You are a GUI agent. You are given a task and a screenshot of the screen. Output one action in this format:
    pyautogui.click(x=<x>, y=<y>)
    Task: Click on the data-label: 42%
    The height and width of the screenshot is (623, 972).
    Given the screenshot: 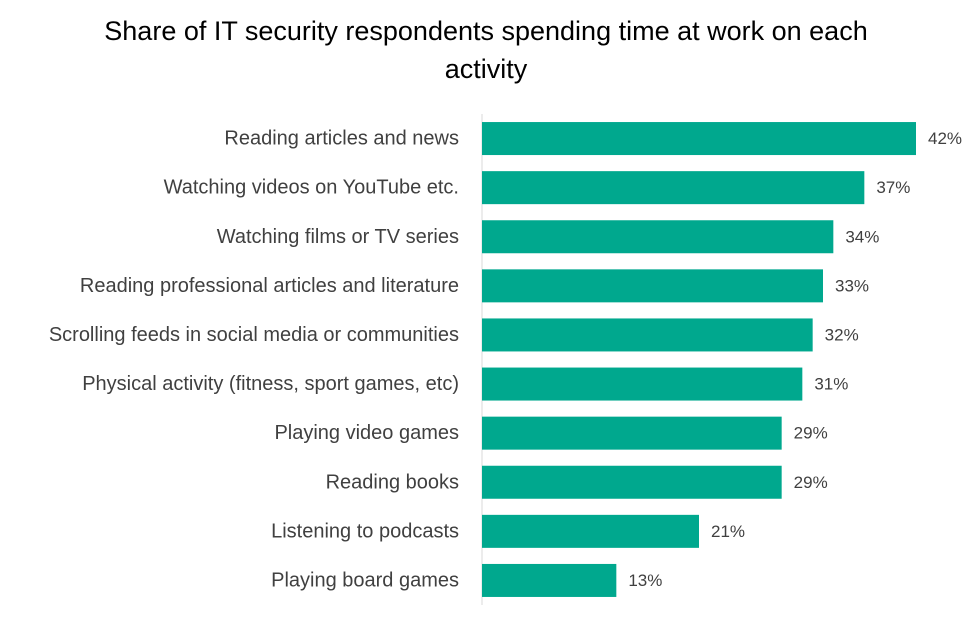 What is the action you would take?
    pyautogui.click(x=945, y=138)
    